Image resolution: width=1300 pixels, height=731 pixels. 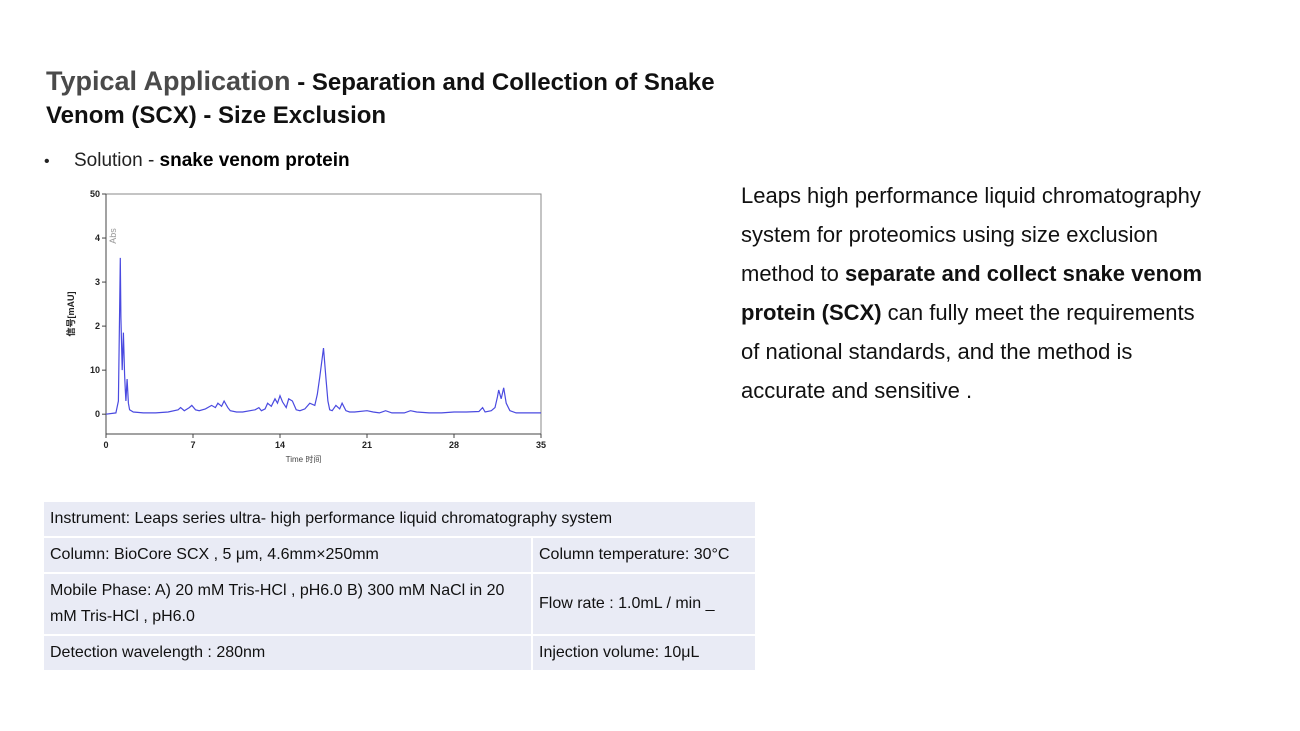 I want to click on bullet-emphasis: snake venom protein, so click(x=254, y=160).